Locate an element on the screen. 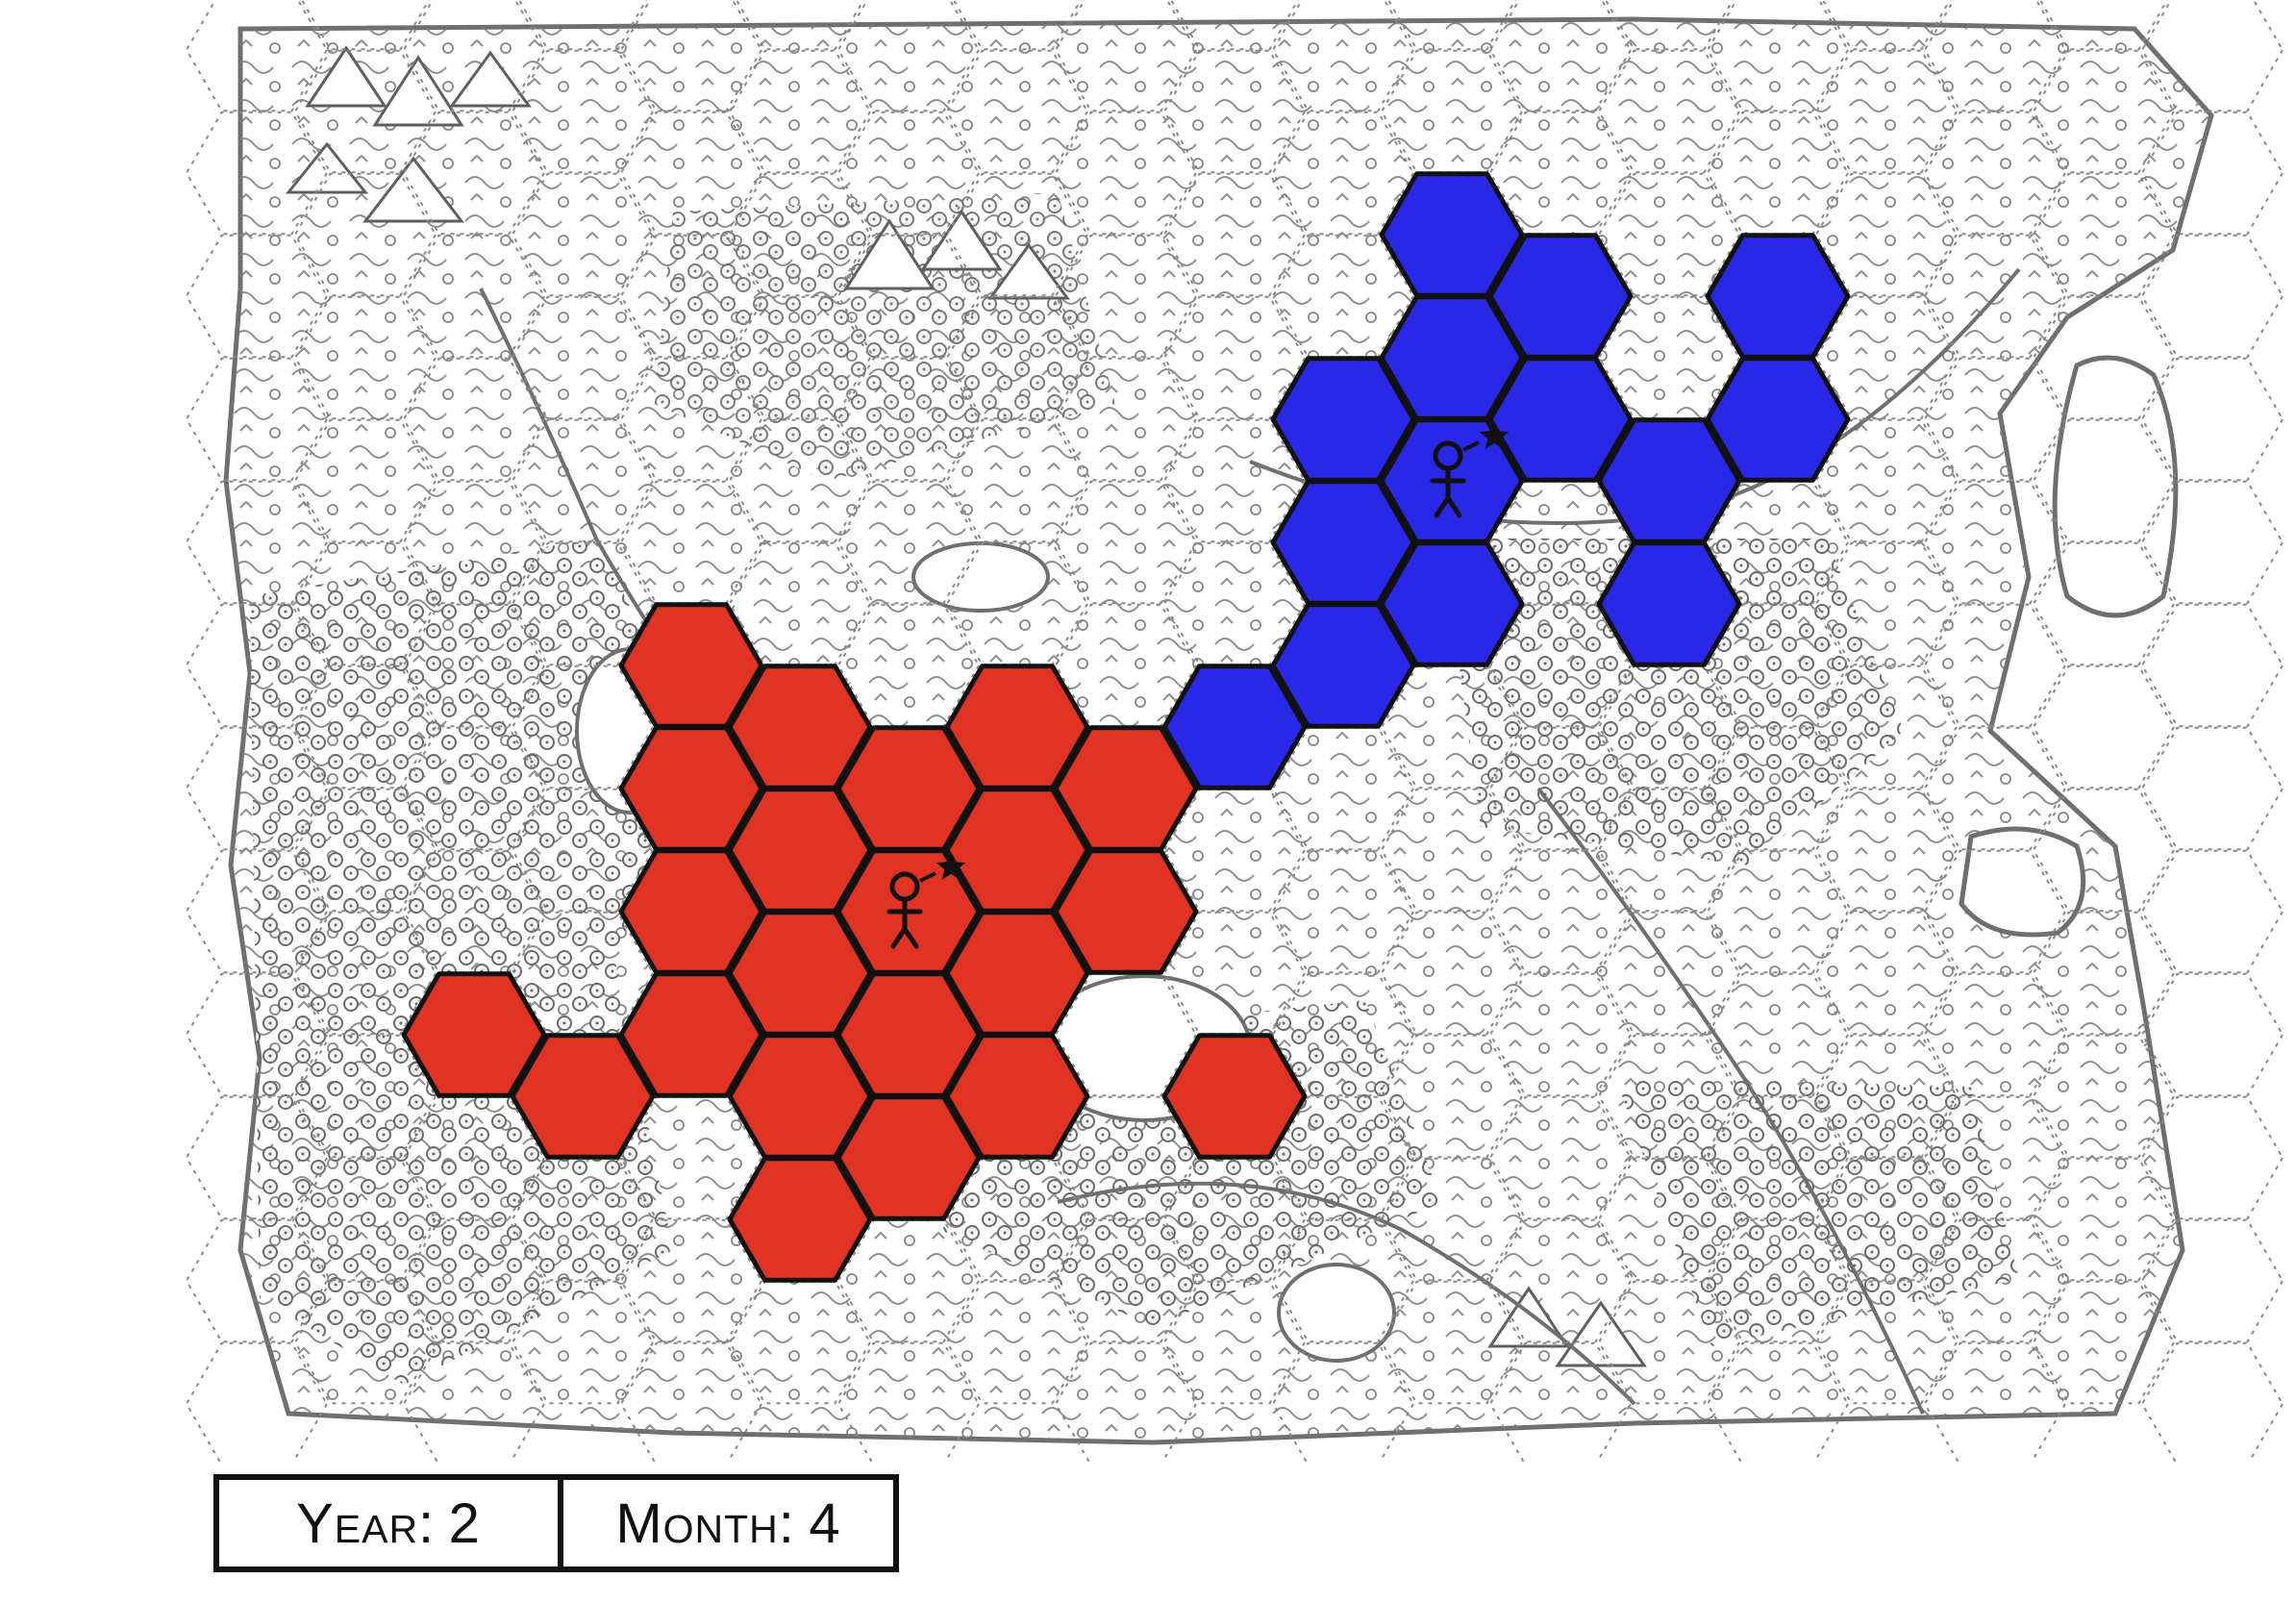 The height and width of the screenshot is (1604, 2296). blue-faction-territory is located at coordinates (1506, 480).